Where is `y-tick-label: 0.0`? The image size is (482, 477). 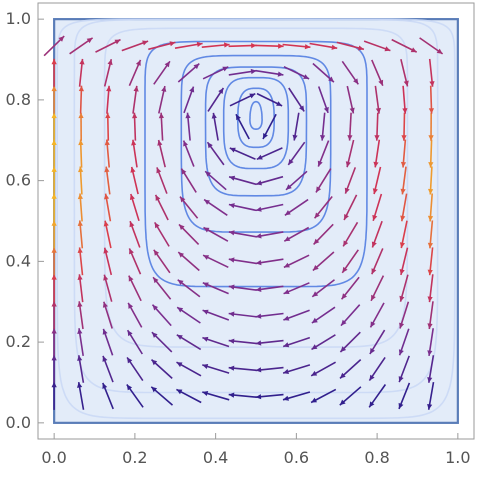 y-tick-label: 0.0 is located at coordinates (18, 422).